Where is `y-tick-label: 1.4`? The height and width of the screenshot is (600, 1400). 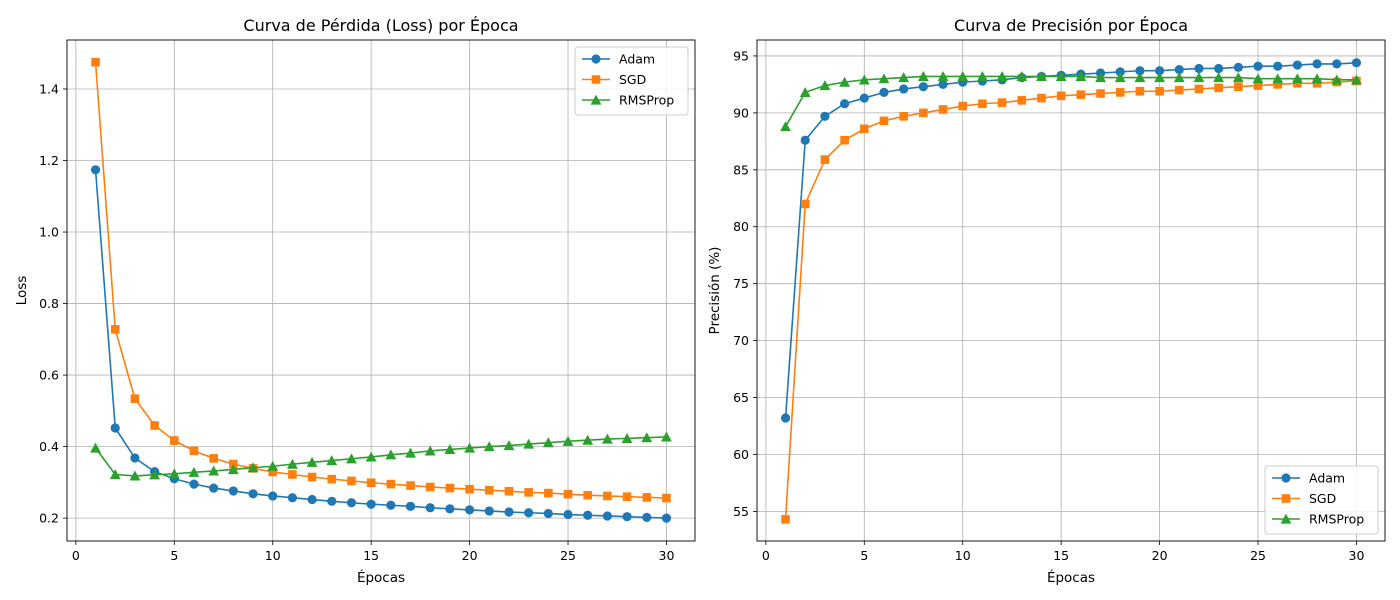
y-tick-label: 1.4 is located at coordinates (49, 88).